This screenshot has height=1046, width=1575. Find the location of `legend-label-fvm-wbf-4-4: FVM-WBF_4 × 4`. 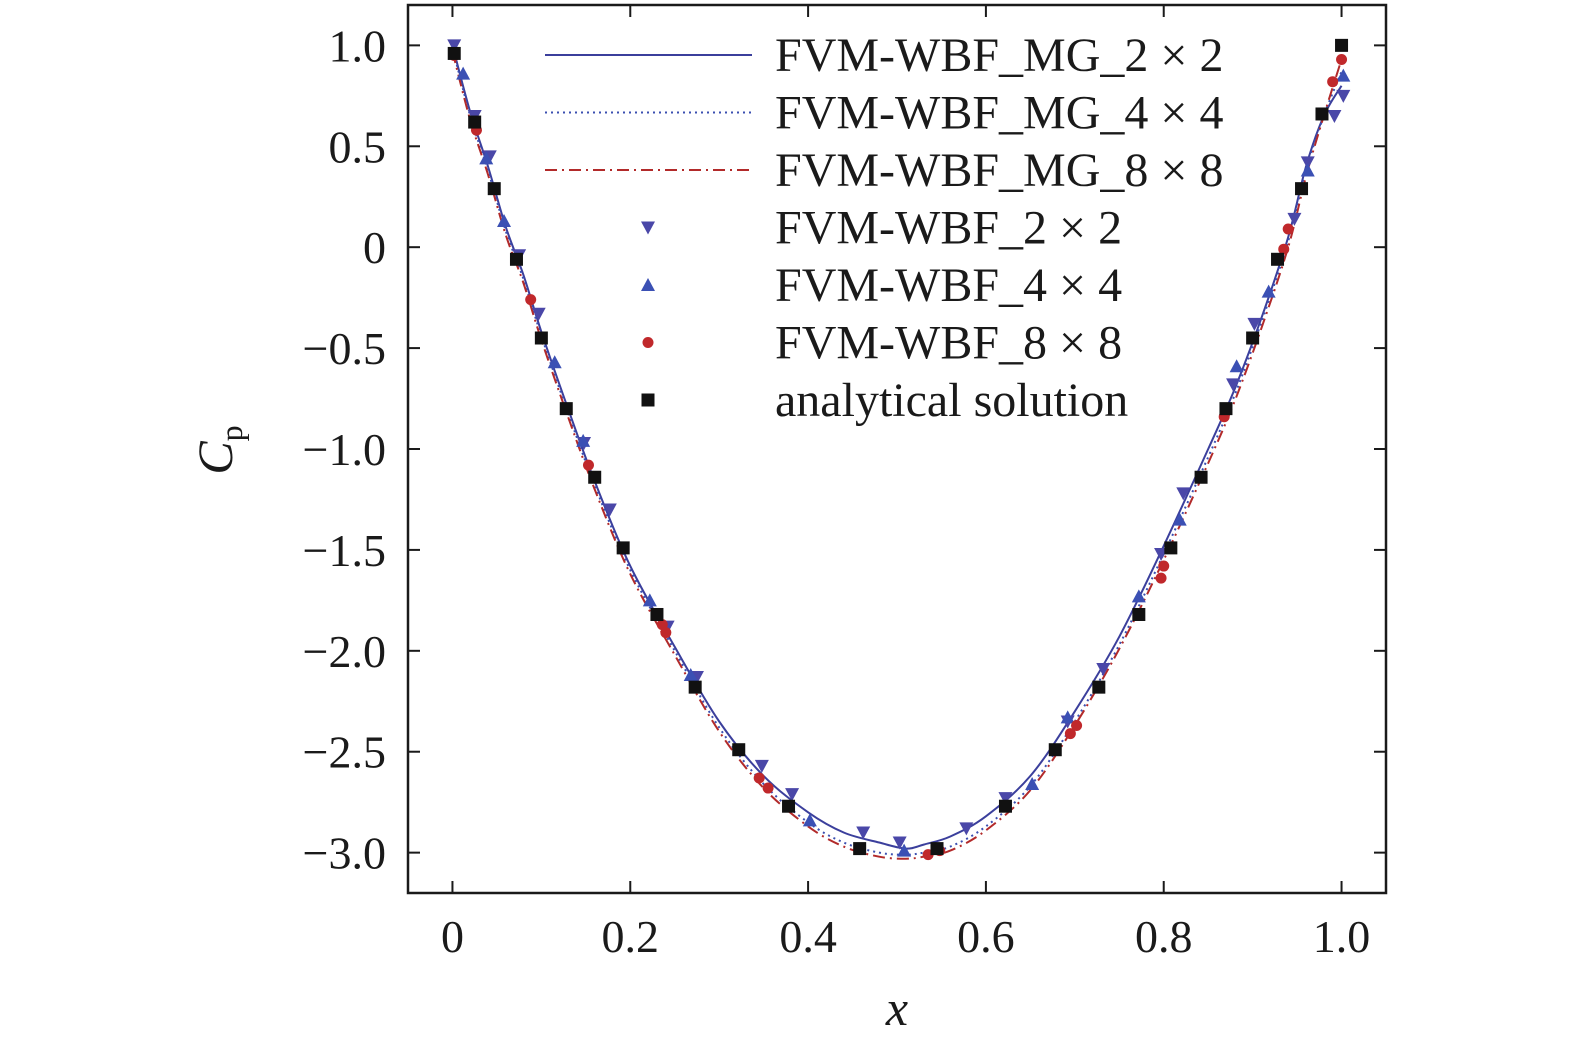

legend-label-fvm-wbf-4-4: FVM-WBF_4 × 4 is located at coordinates (948, 285).